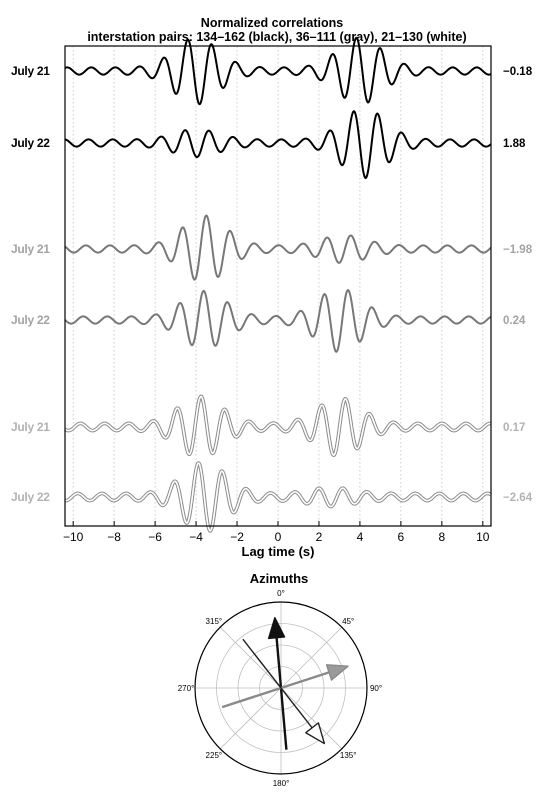 This screenshot has height=795, width=550. I want to click on x-tick-label: 6, so click(401, 537).